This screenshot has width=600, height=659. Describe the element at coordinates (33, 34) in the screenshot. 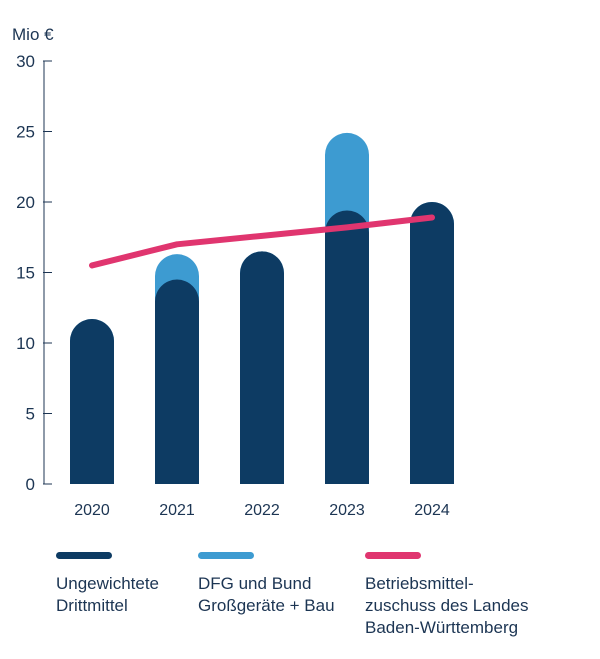

I see `y-unit-label: Mio €` at that location.